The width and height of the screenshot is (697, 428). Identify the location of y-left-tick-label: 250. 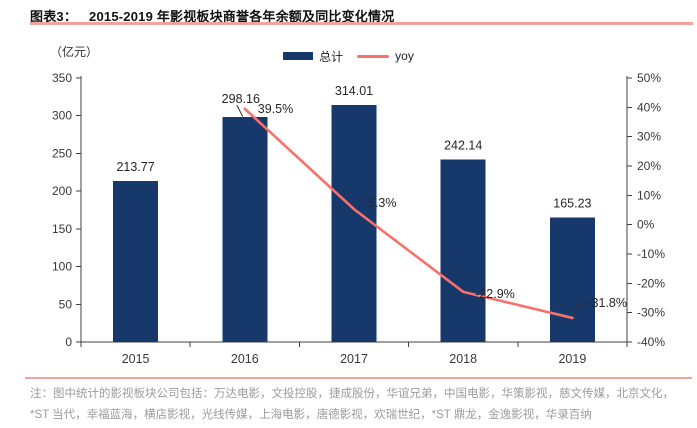
(62, 153).